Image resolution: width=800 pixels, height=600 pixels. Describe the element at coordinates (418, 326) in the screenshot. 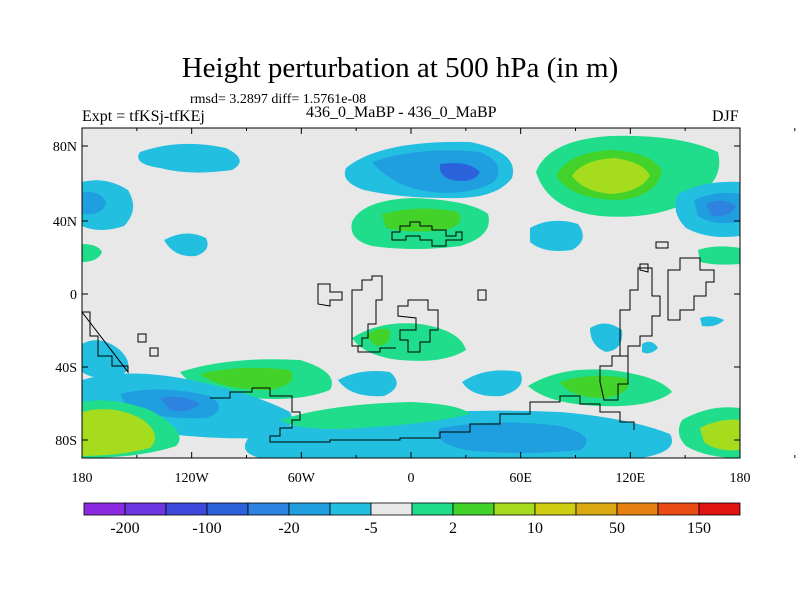

I see `coastline-africa` at that location.